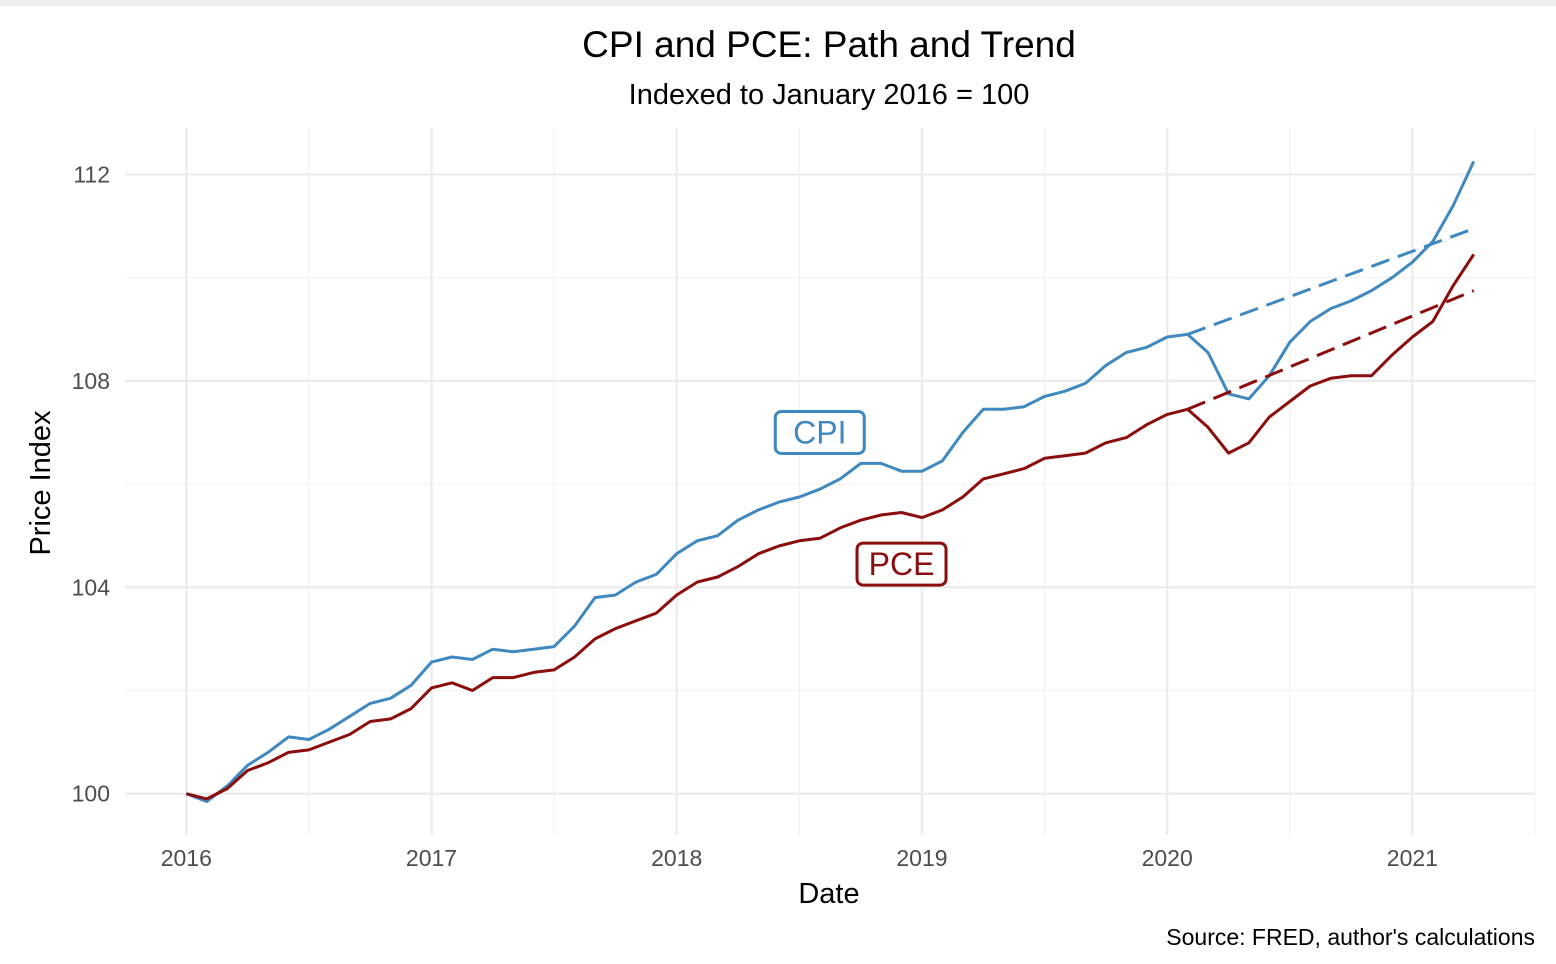  I want to click on x-tick-label: 2018, so click(676, 858).